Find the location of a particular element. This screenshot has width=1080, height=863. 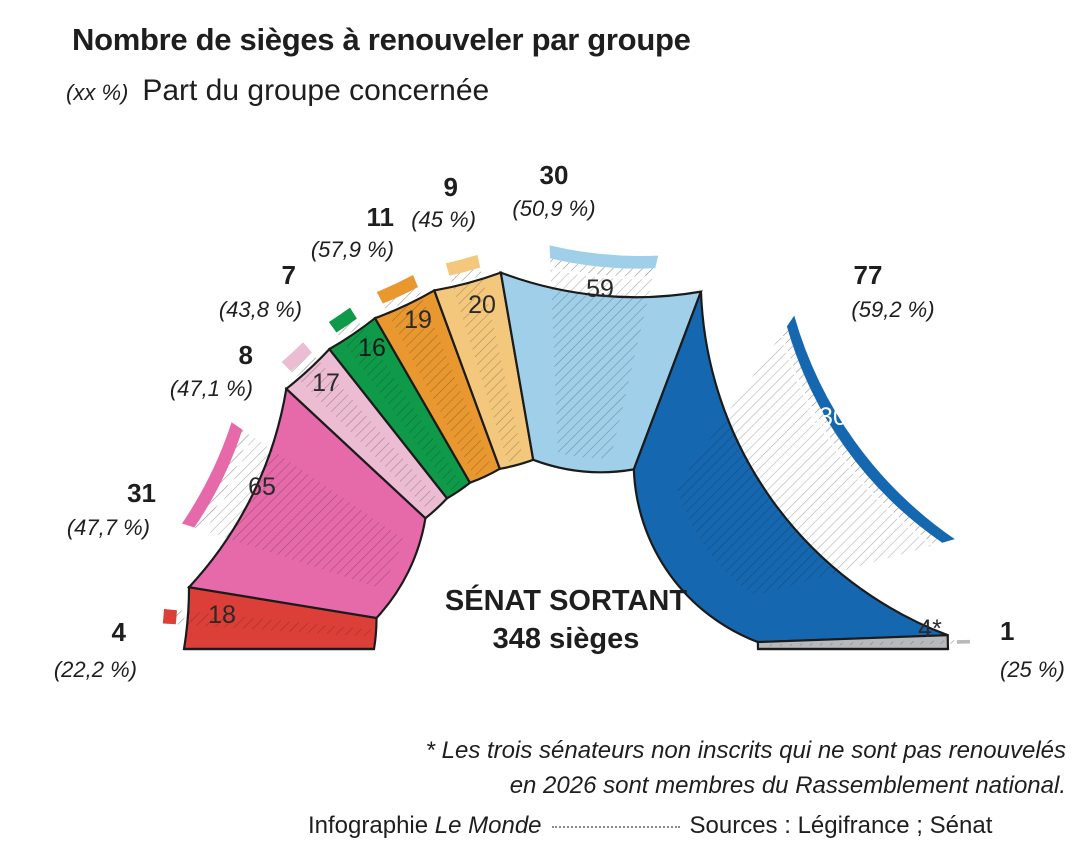

credits-separator is located at coordinates (615, 828).